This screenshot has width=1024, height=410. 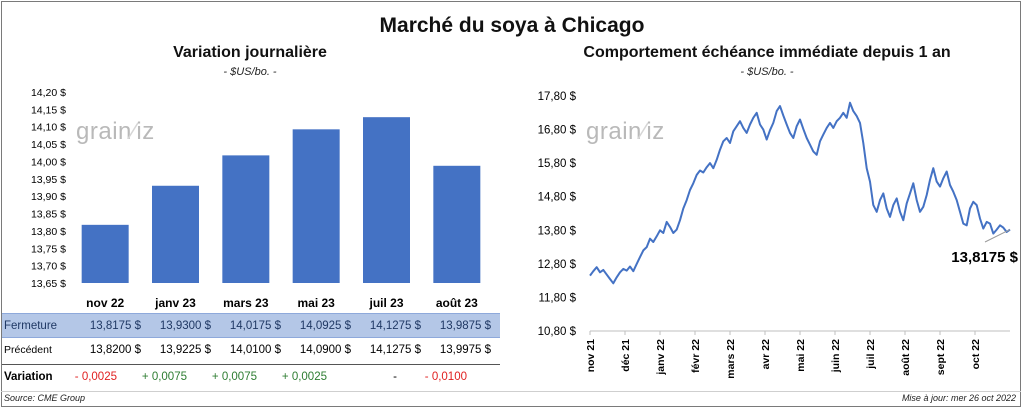 I want to click on x-tick-label: mars 22, so click(x=731, y=359).